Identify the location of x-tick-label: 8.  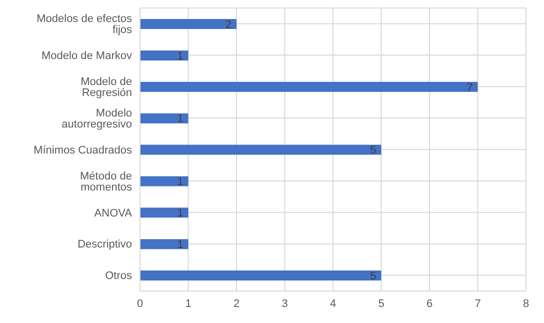
(526, 304).